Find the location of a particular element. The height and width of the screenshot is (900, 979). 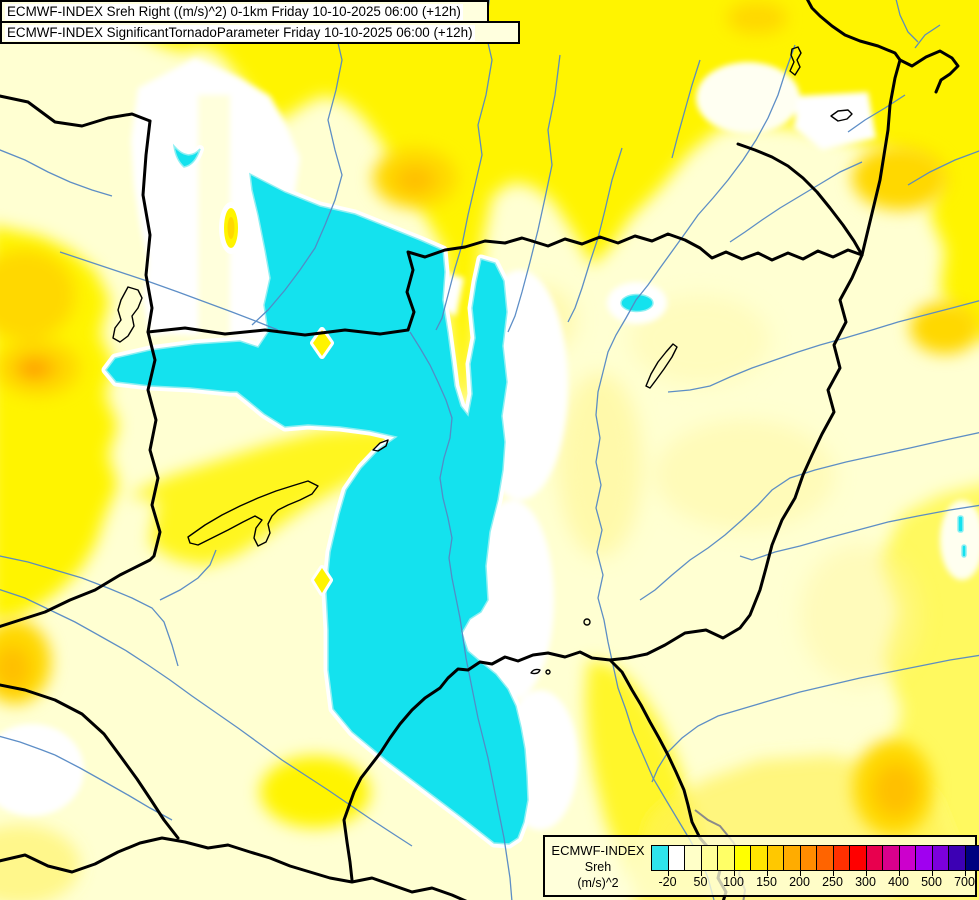

legend-tick-label: -20 is located at coordinates (667, 882).